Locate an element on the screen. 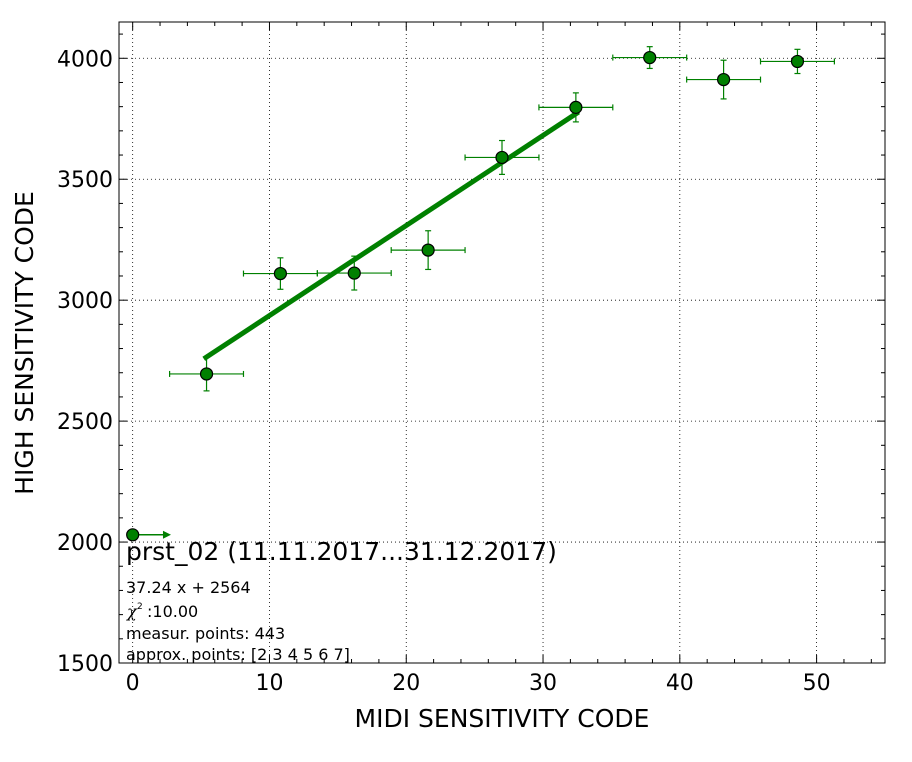 This screenshot has width=912, height=762. fit-line is located at coordinates (391, 235).